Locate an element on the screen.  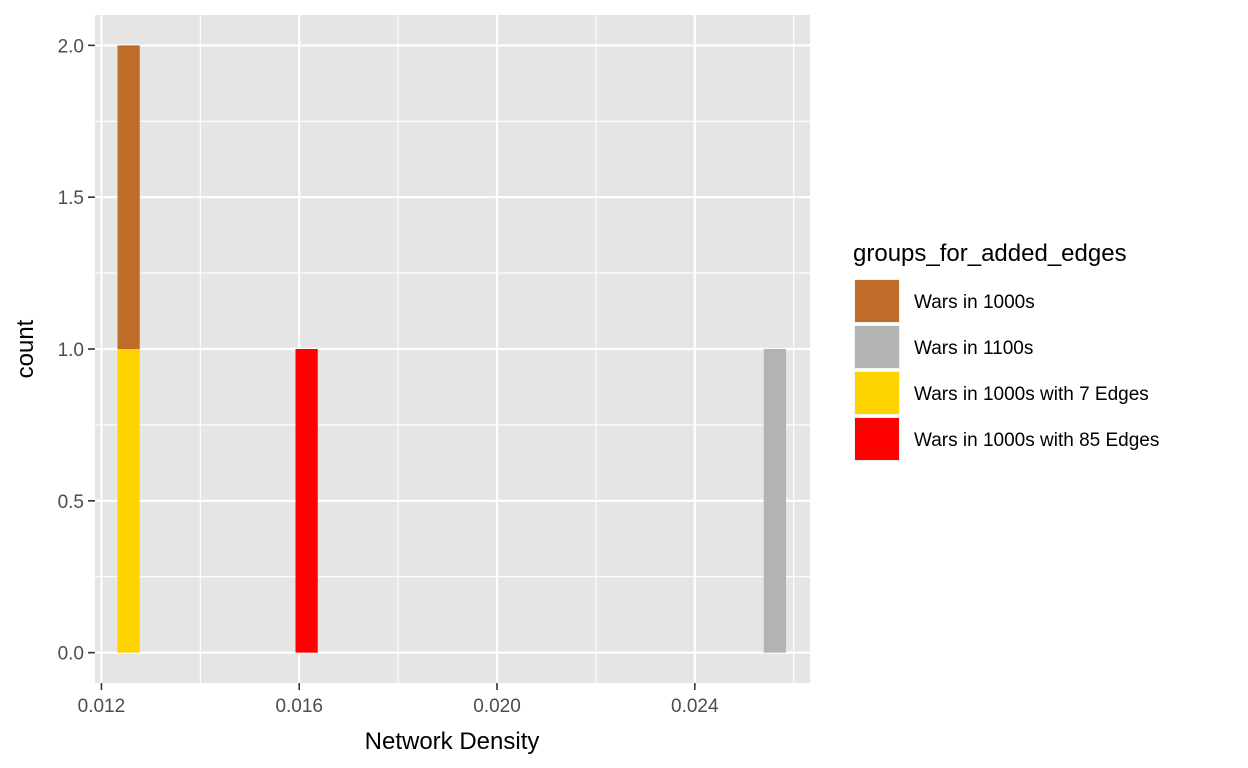
legend-title: groups_for_added_edges is located at coordinates (990, 253).